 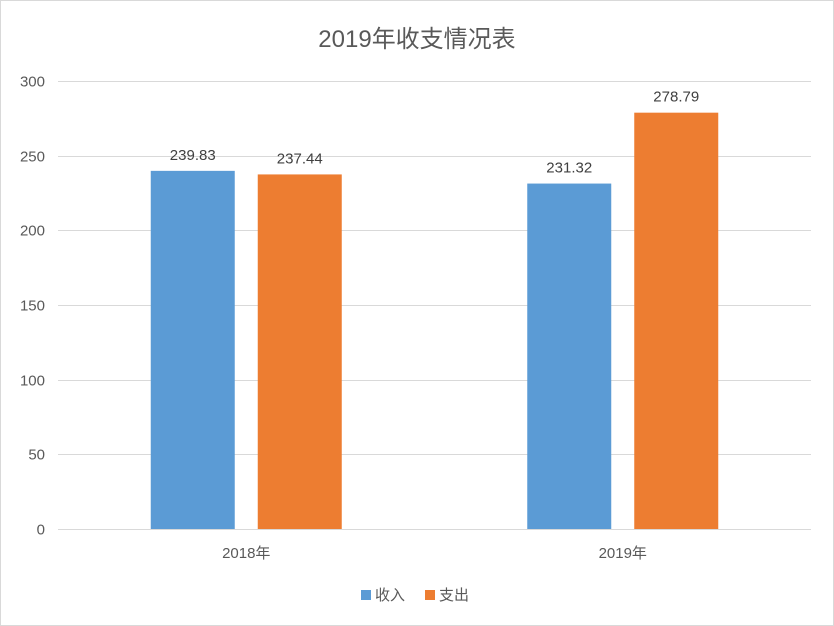 What do you see at coordinates (676, 97) in the screenshot?
I see `data-label: 278.79` at bounding box center [676, 97].